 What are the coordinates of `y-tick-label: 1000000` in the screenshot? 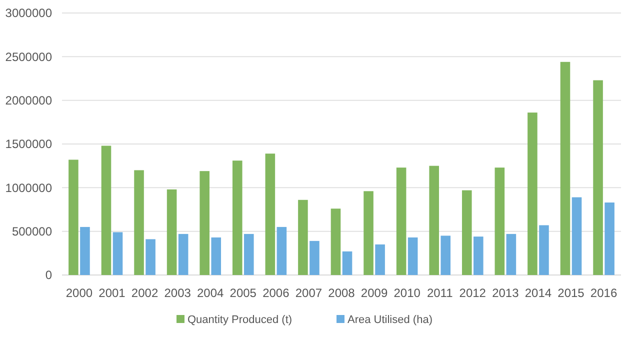 It's located at (28, 187).